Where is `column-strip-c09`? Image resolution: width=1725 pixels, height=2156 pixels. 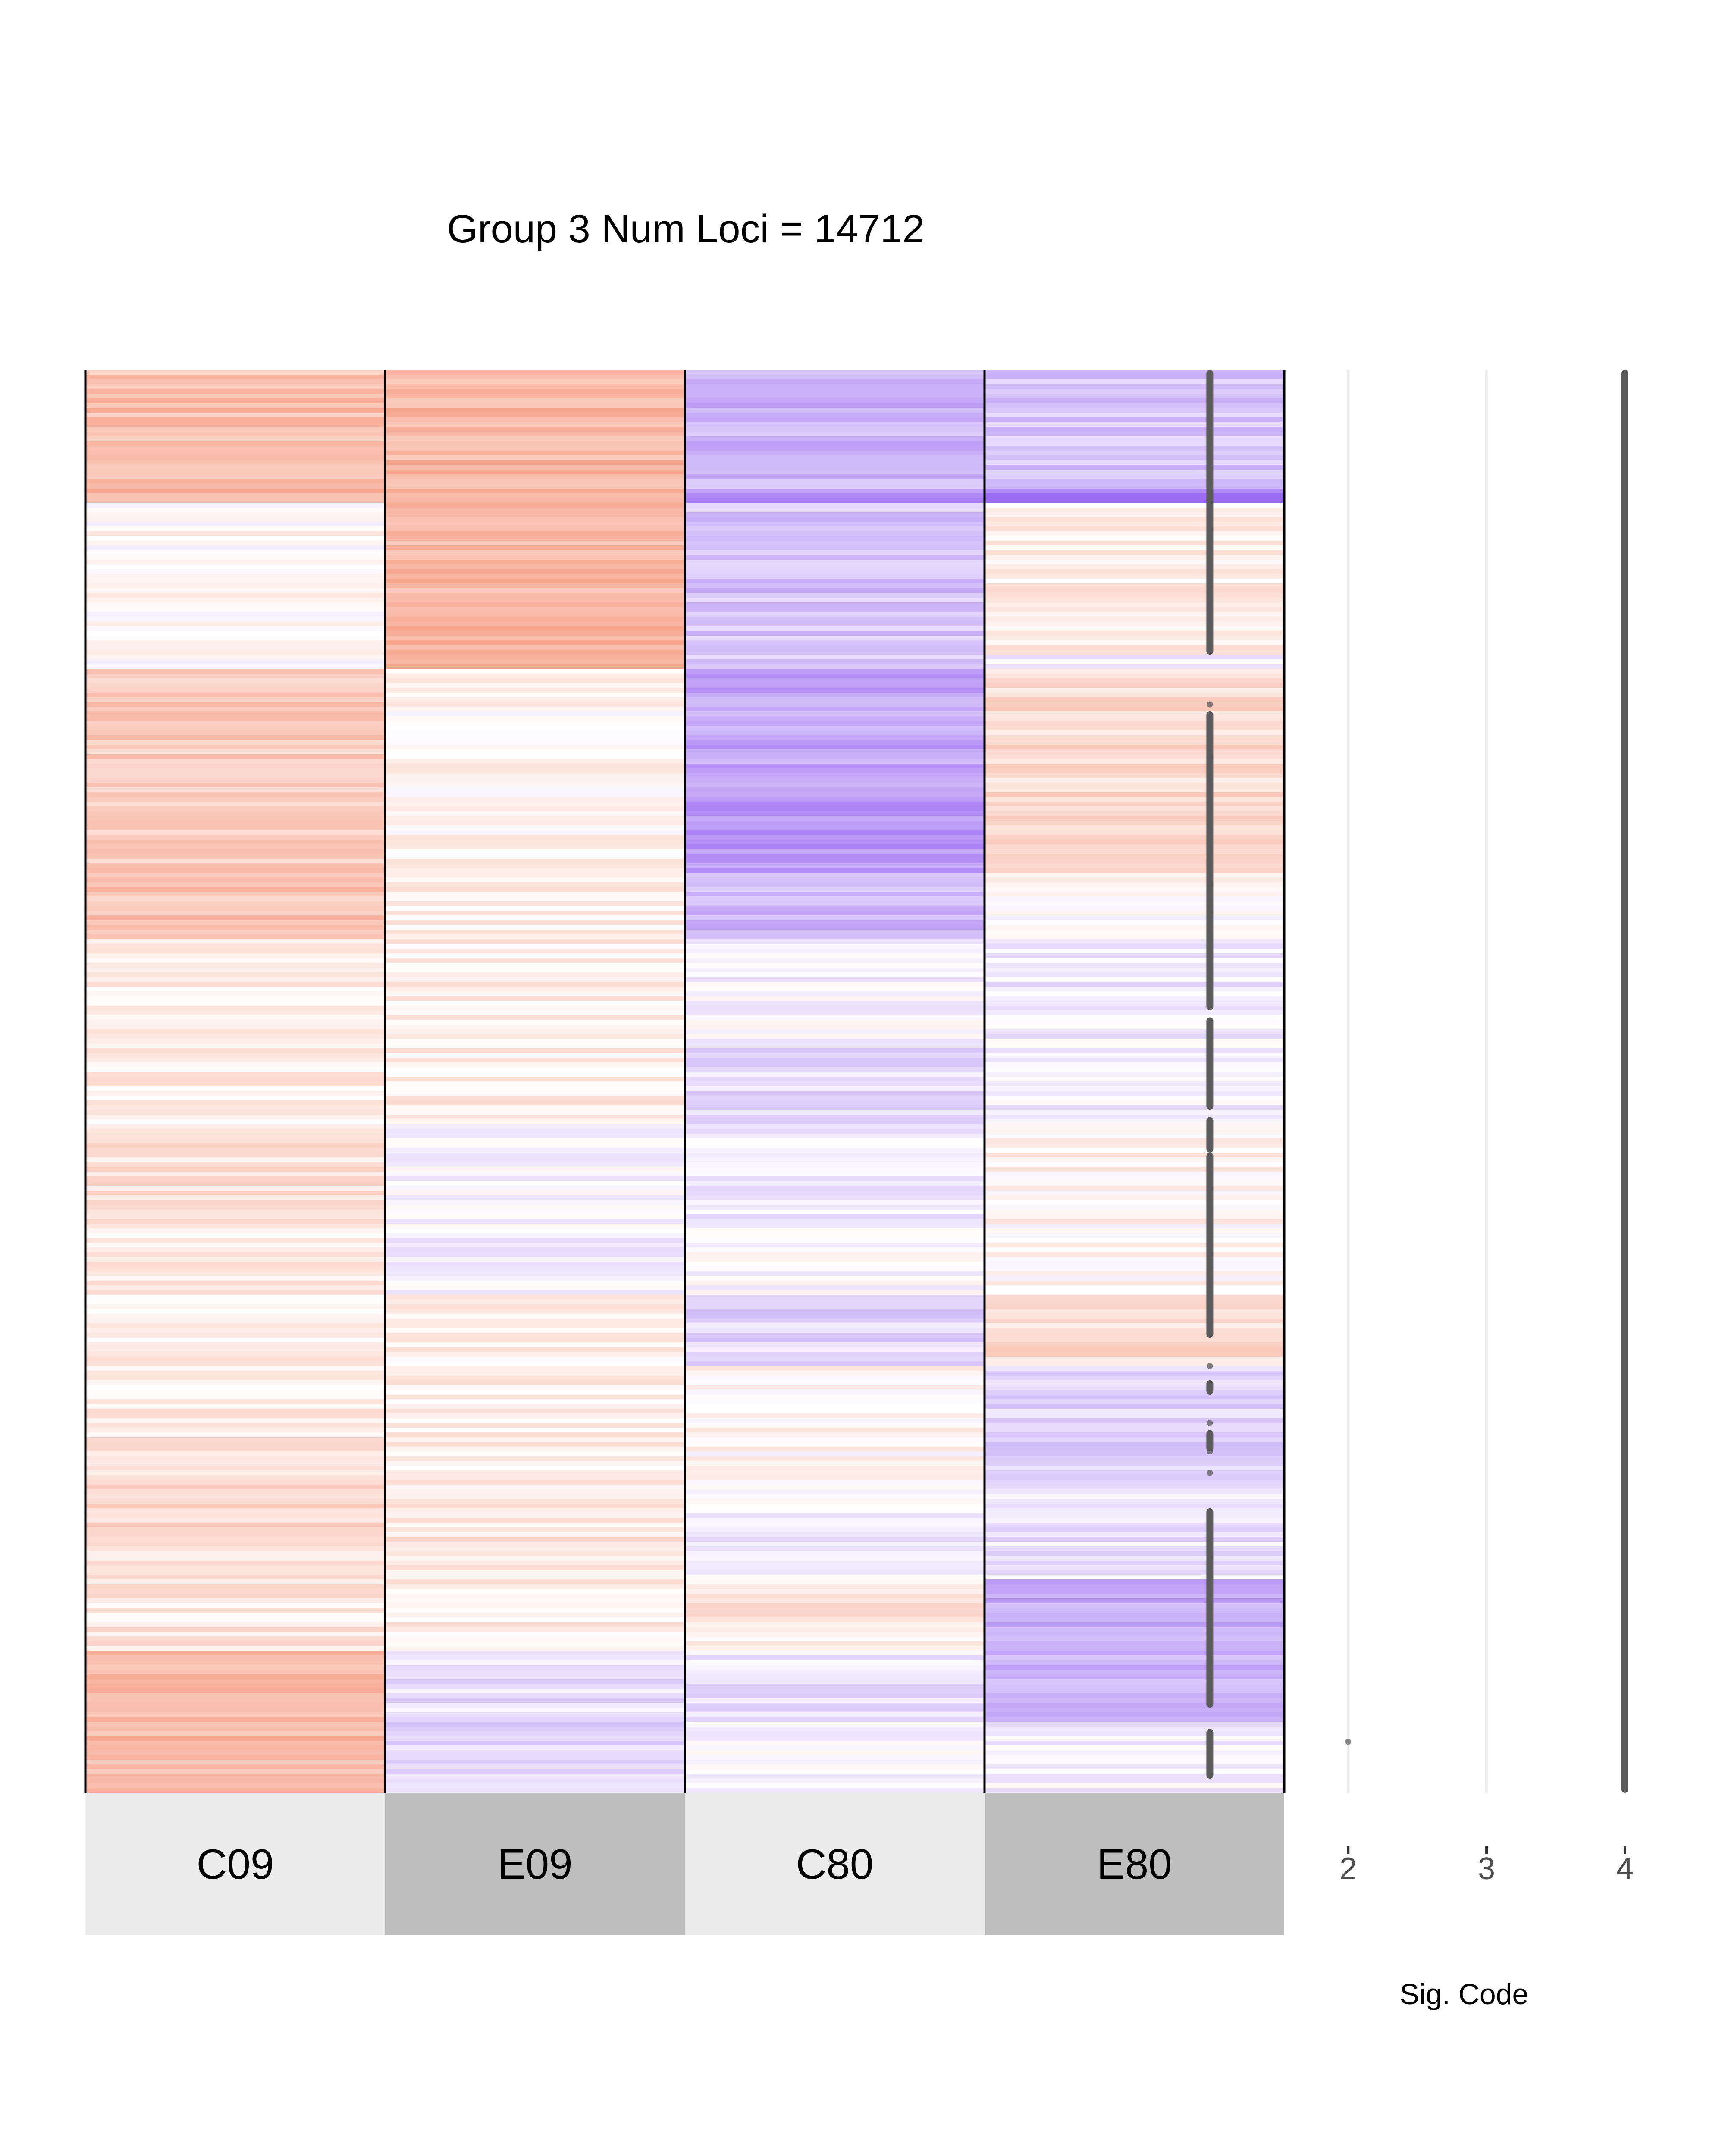
column-strip-c09 is located at coordinates (235, 1864).